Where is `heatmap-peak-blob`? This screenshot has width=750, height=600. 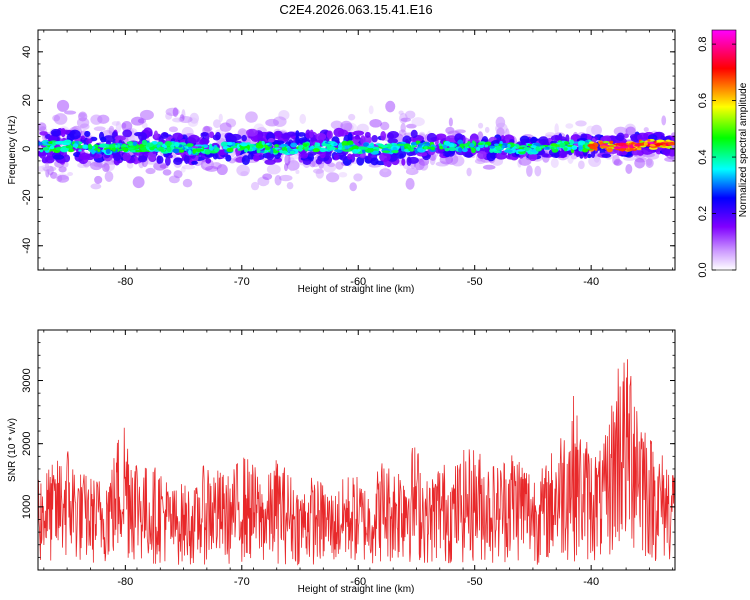
heatmap-peak-blob is located at coordinates (658, 144).